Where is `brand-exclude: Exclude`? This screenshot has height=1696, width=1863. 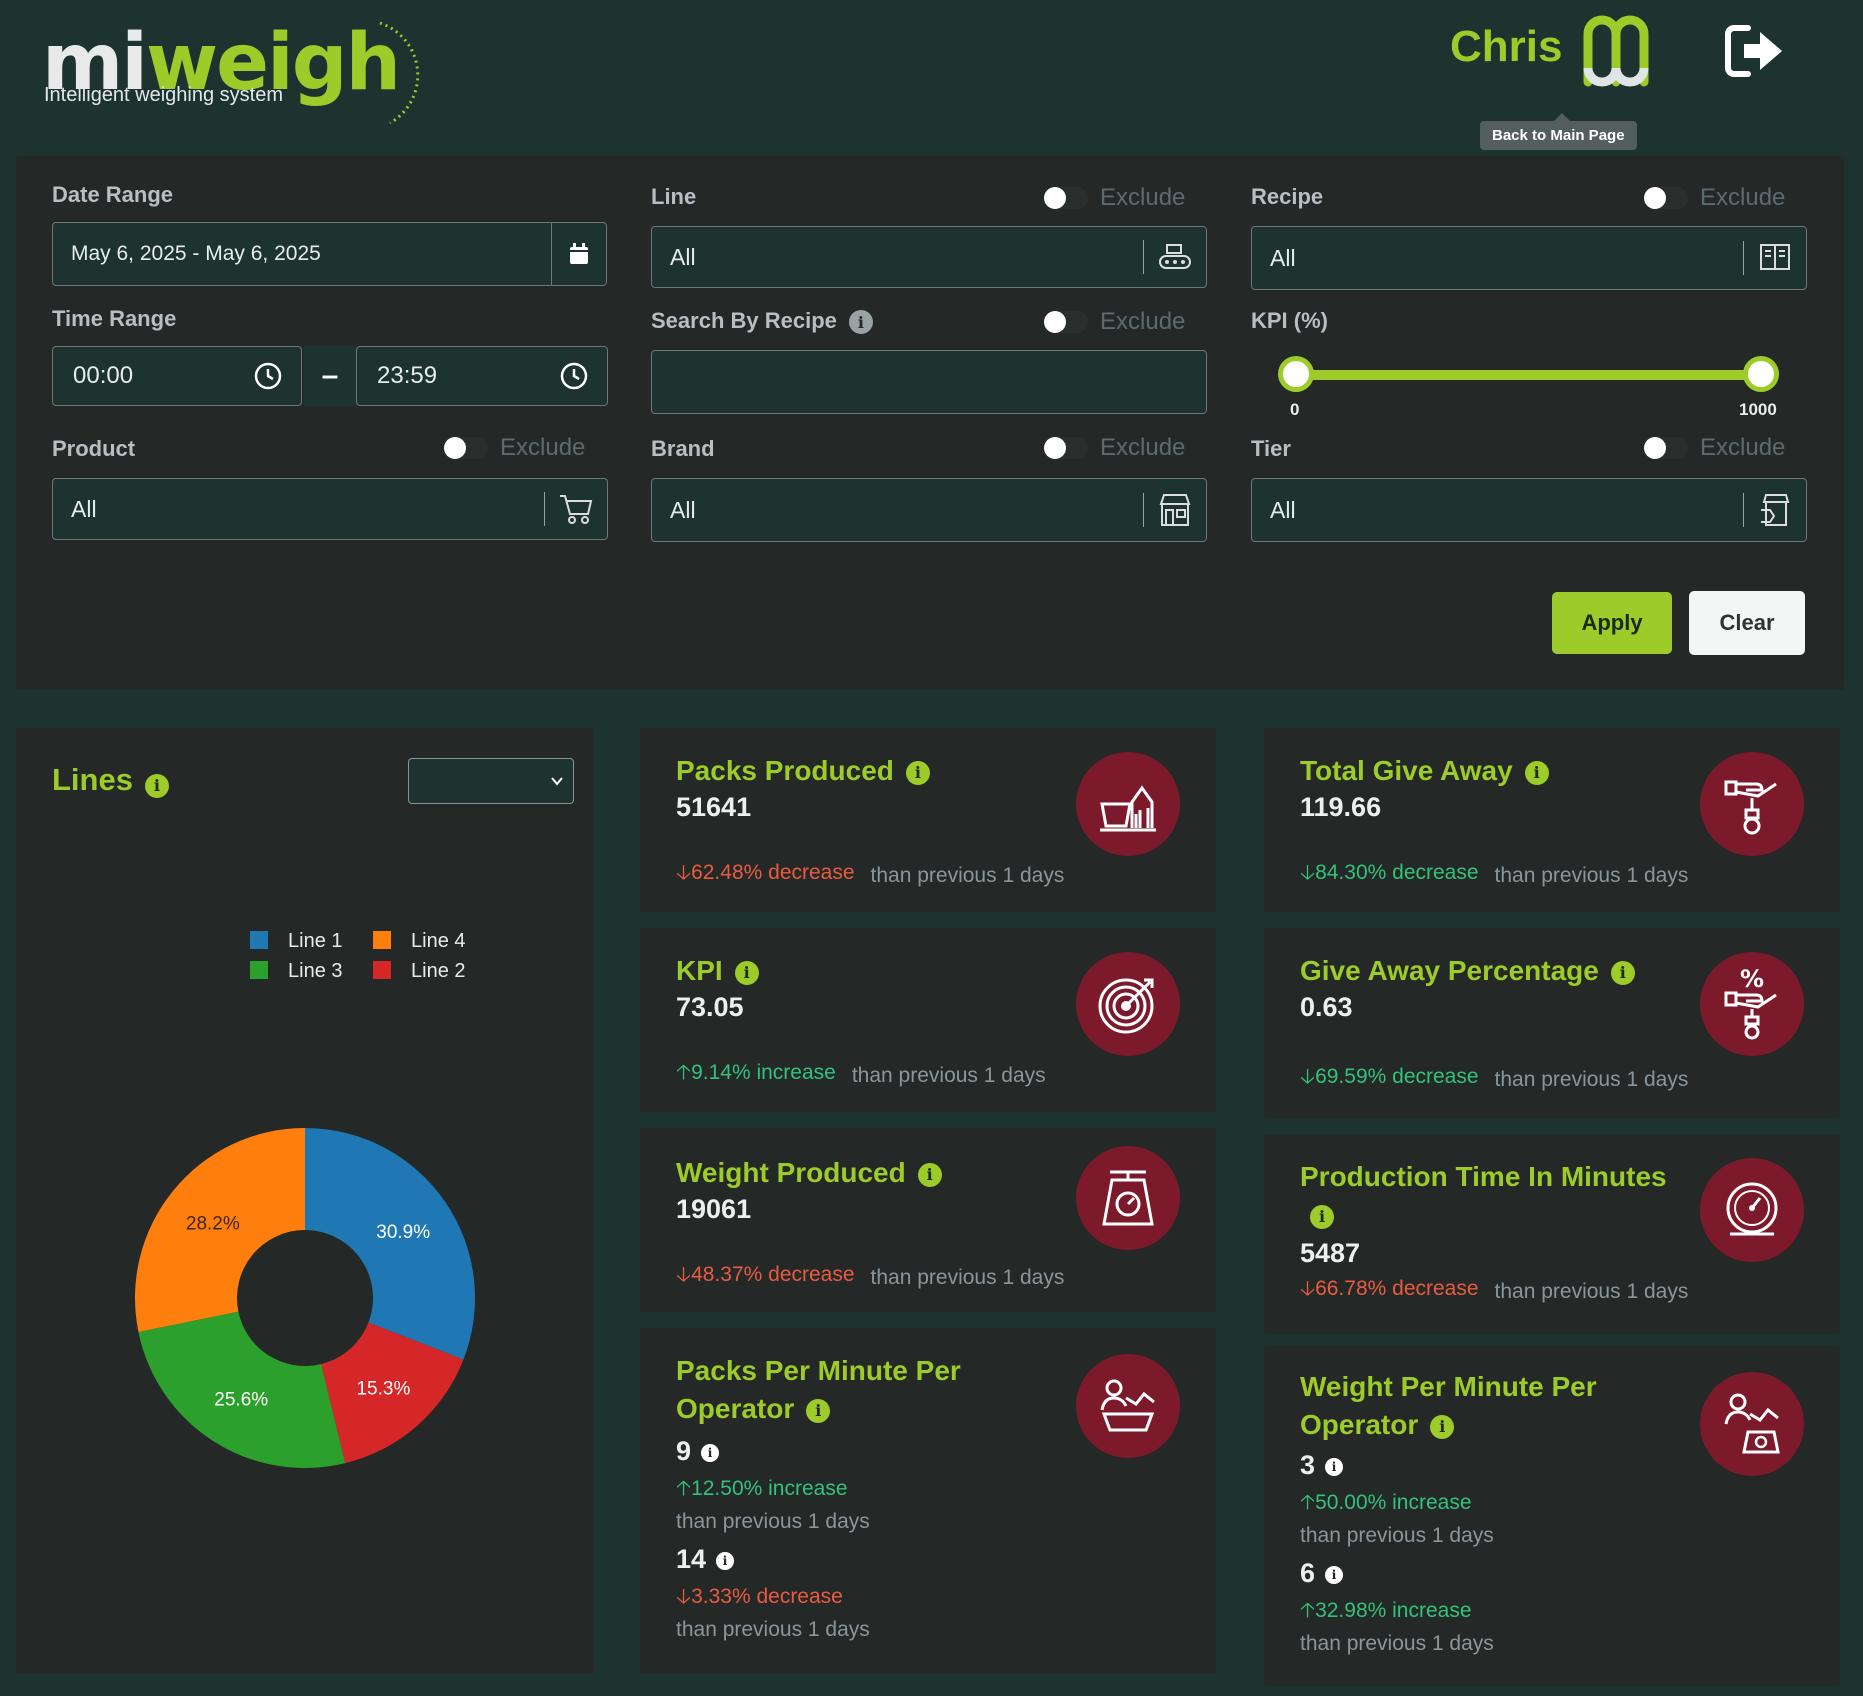
brand-exclude: Exclude is located at coordinates (1114, 448).